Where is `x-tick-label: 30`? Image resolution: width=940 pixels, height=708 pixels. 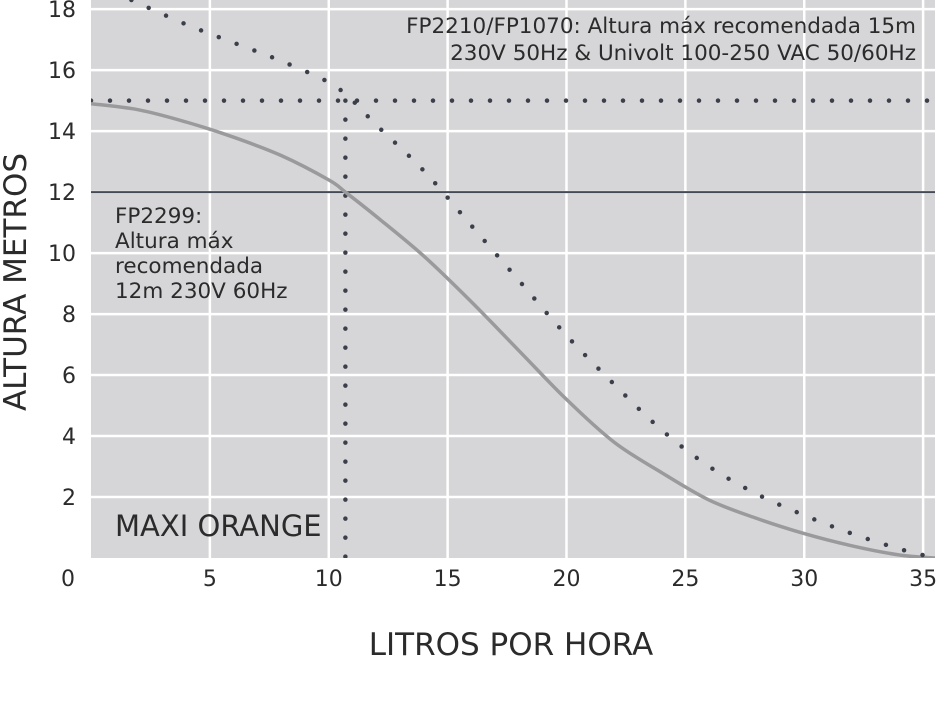
x-tick-label: 30 is located at coordinates (804, 579).